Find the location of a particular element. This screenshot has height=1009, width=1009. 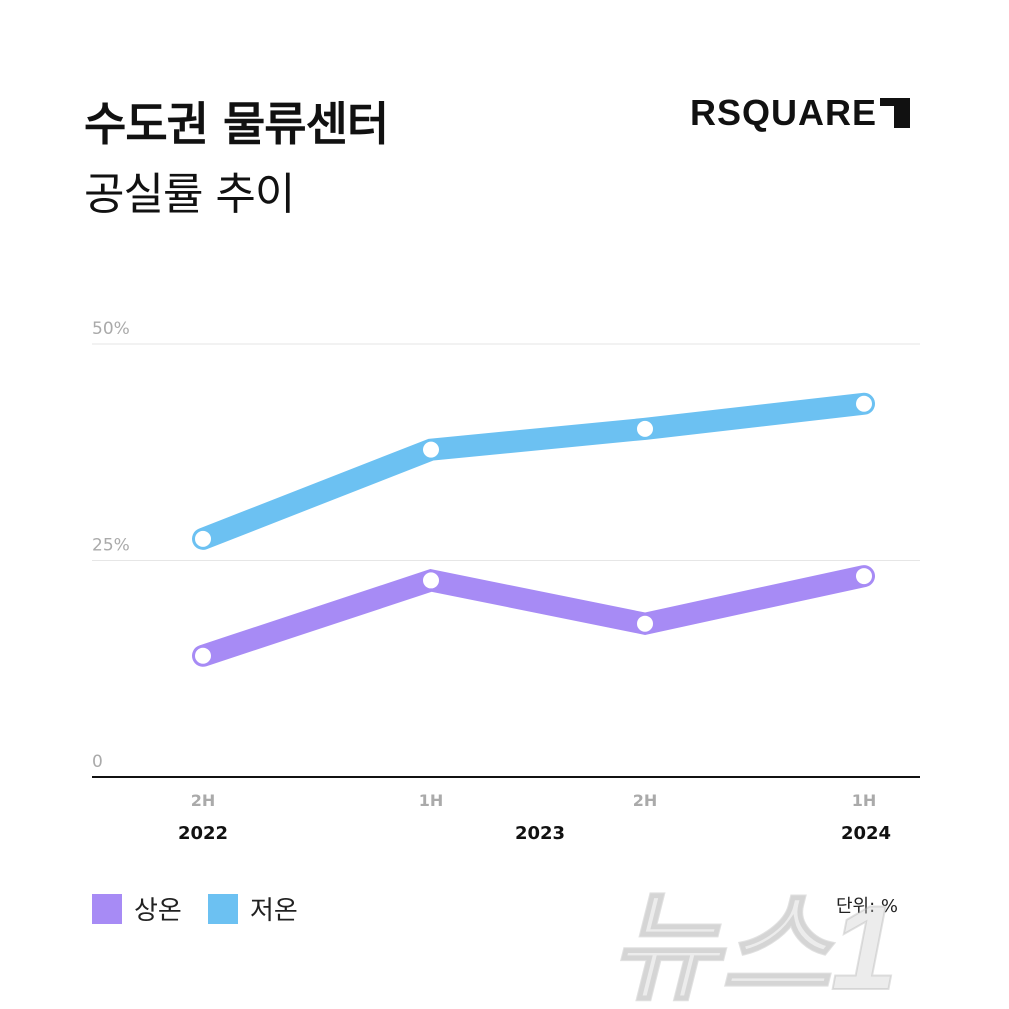

logo-mark-icon is located at coordinates (895, 113).